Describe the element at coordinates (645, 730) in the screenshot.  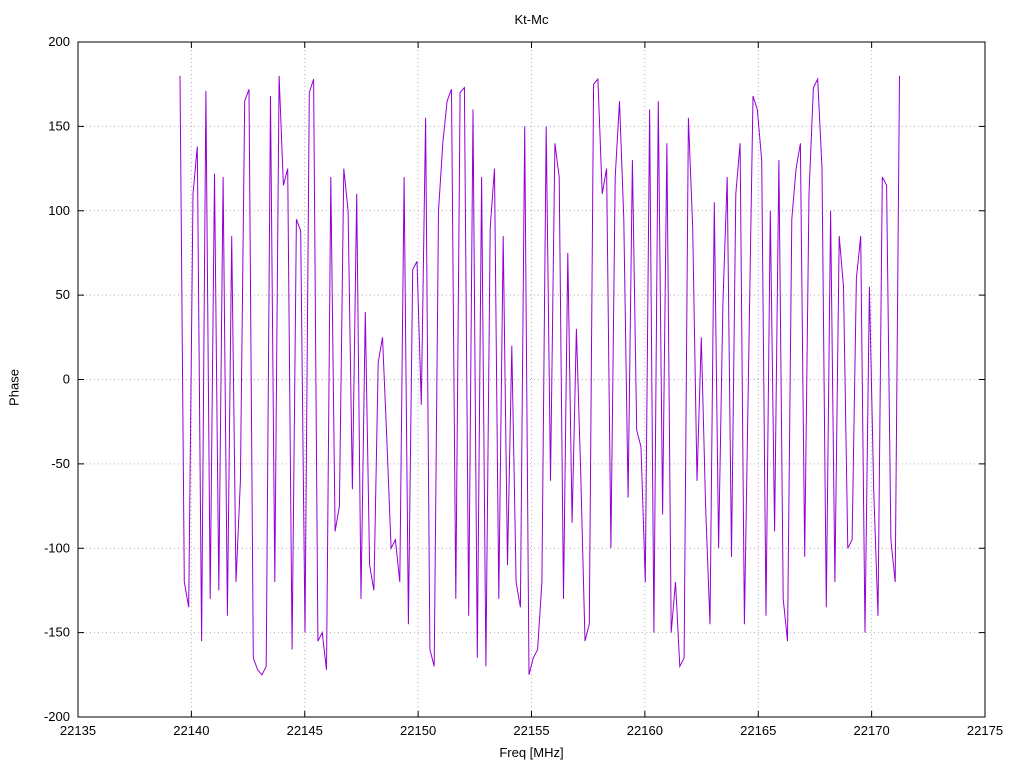
I see `x-tick-label: 22160` at that location.